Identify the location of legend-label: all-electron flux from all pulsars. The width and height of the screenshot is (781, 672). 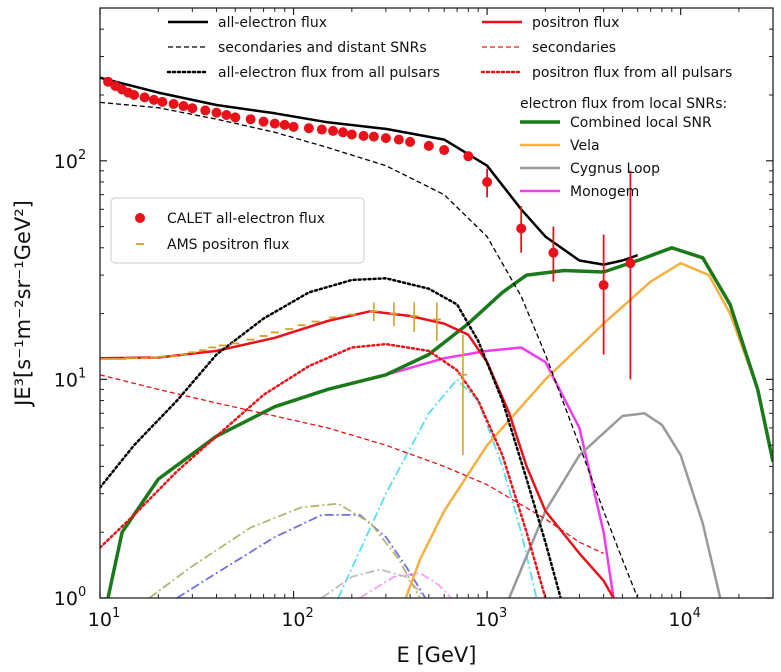
(329, 73).